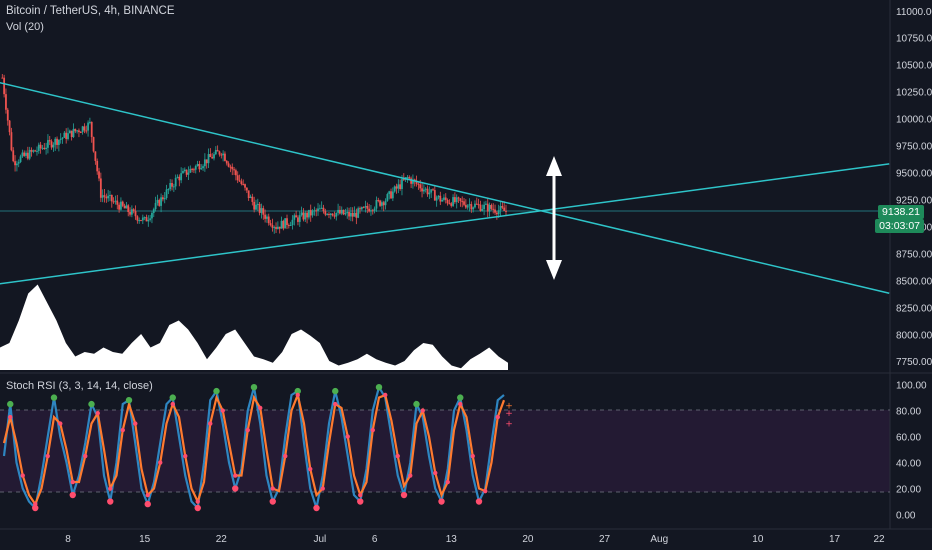  Describe the element at coordinates (319, 539) in the screenshot. I see `time-tick-label: Jul` at that location.